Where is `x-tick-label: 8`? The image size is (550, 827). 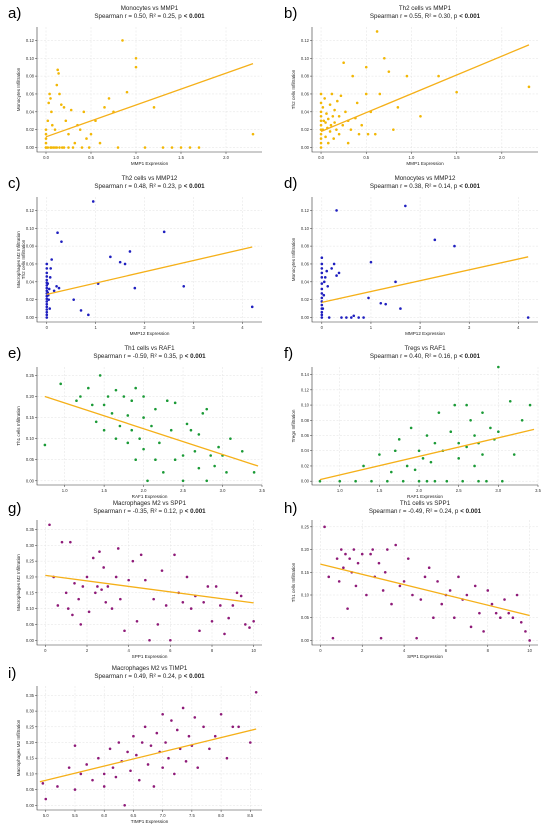
x-tick-label: 8 is located at coordinates (212, 650).